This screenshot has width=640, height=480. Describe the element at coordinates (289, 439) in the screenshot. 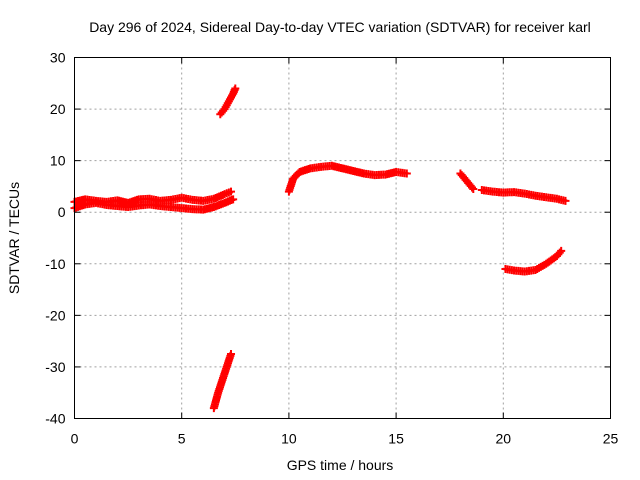

I see `x-tick-label: 10` at that location.